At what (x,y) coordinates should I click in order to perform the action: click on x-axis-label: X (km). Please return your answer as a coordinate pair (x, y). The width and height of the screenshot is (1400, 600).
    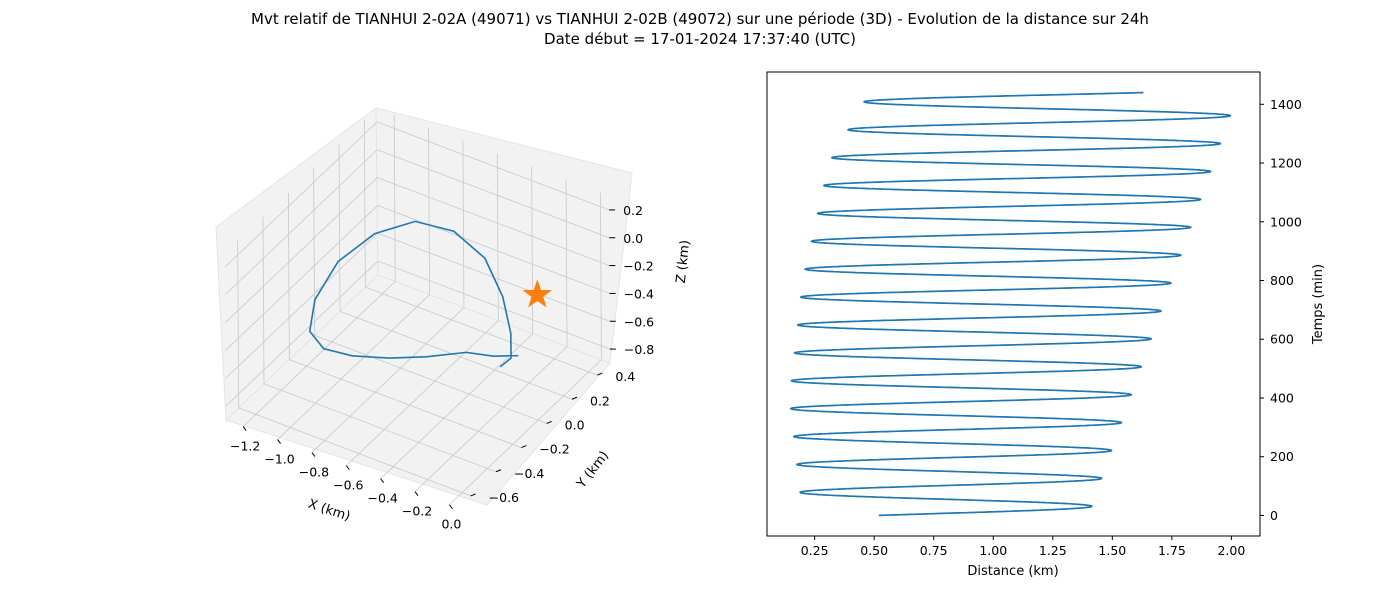
    Looking at the image, I should click on (329, 511).